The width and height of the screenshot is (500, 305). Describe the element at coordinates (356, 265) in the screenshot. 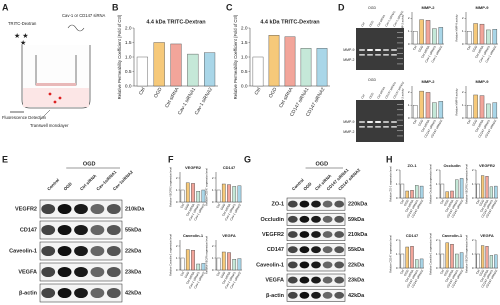

I see `row-size: 22kDa` at that location.